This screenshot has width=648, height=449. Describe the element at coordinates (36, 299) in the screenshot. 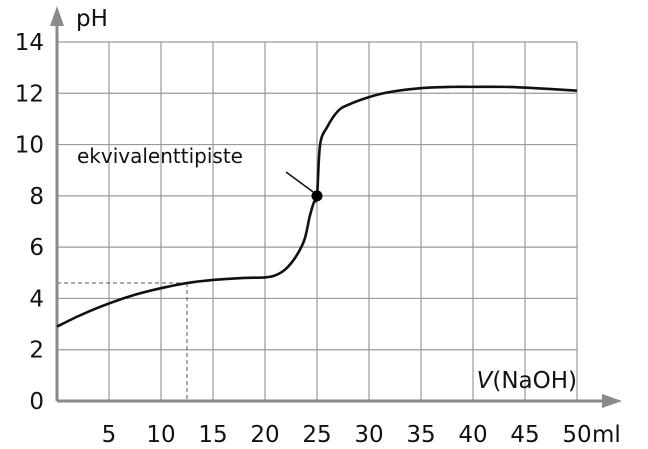

I see `y-tick-label: 4` at that location.